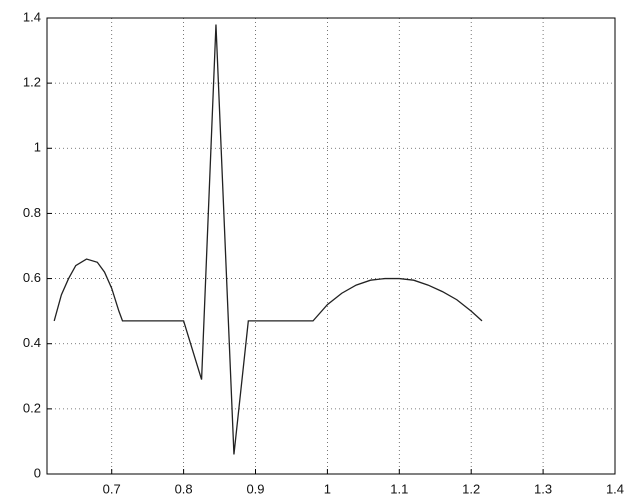 Image resolution: width=628 pixels, height=499 pixels. Describe the element at coordinates (327, 488) in the screenshot. I see `x-tick-label: 1` at that location.